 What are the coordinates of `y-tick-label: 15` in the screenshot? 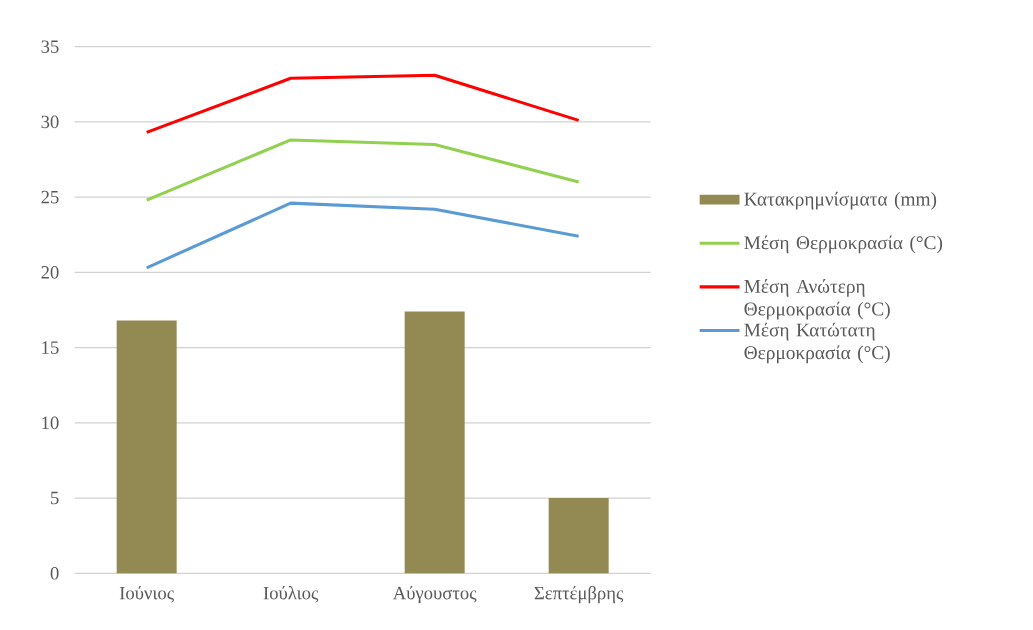 It's located at (50, 347).